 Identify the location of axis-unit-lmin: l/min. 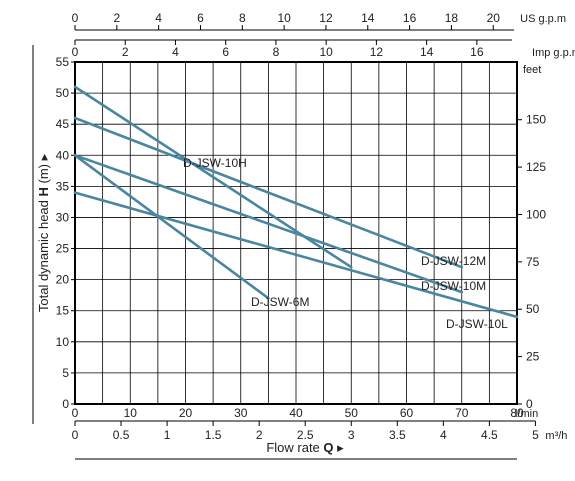
(526, 414).